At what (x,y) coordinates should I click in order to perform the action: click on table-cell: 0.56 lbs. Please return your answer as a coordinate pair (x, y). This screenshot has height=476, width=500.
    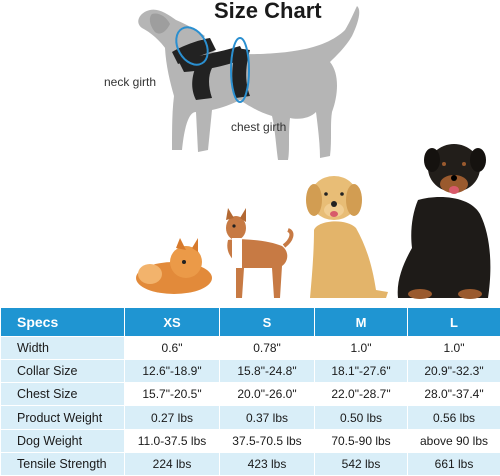
    Looking at the image, I should click on (453, 417).